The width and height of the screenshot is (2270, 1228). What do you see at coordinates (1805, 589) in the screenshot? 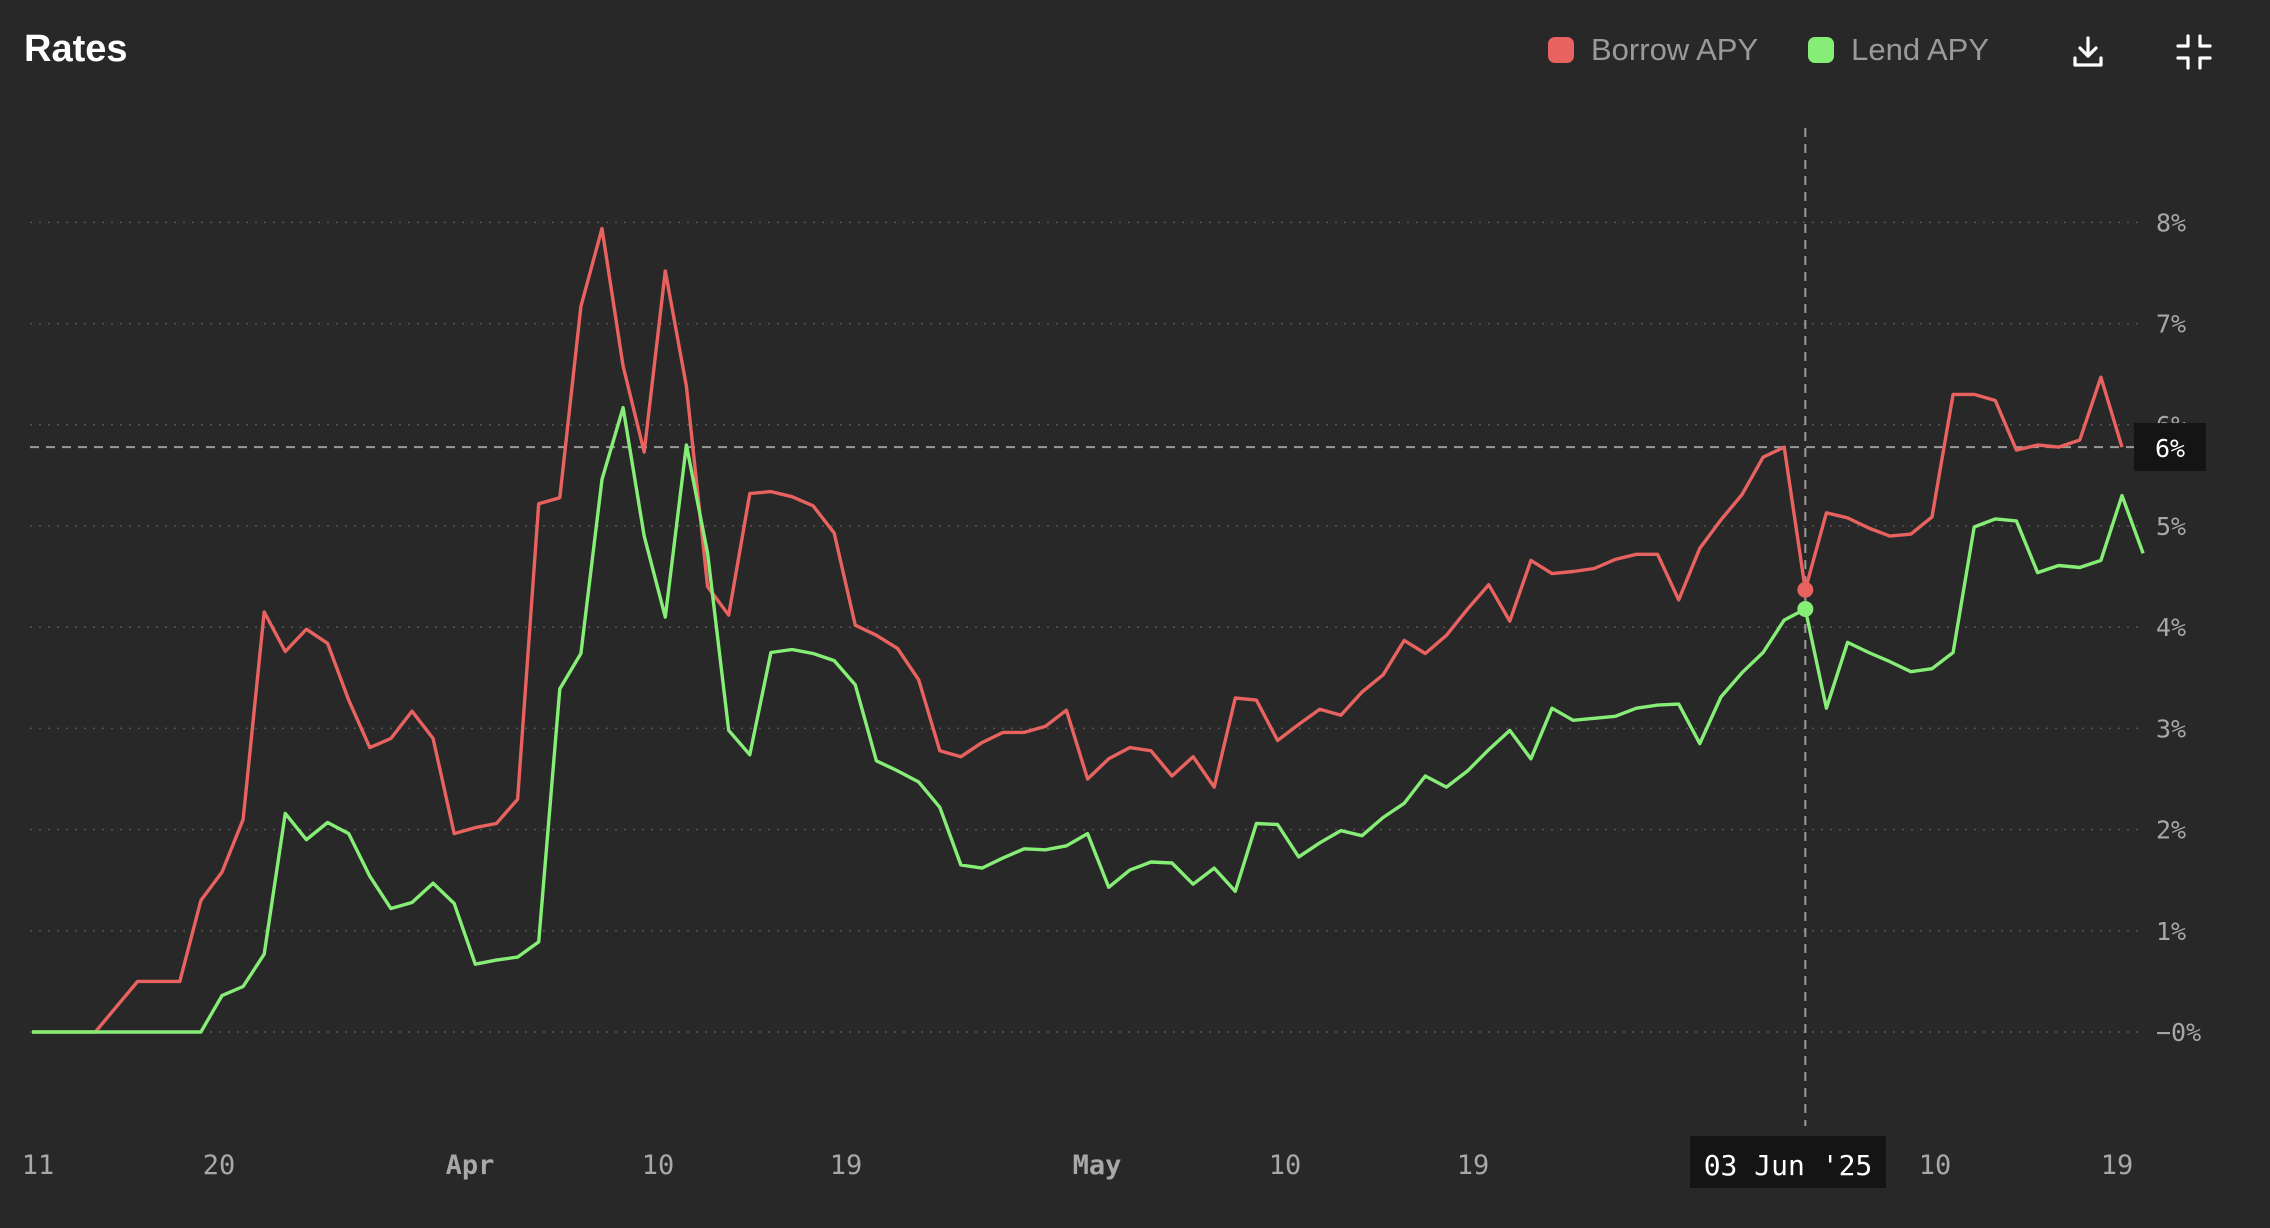
I see `borrow-crosshair-point` at bounding box center [1805, 589].